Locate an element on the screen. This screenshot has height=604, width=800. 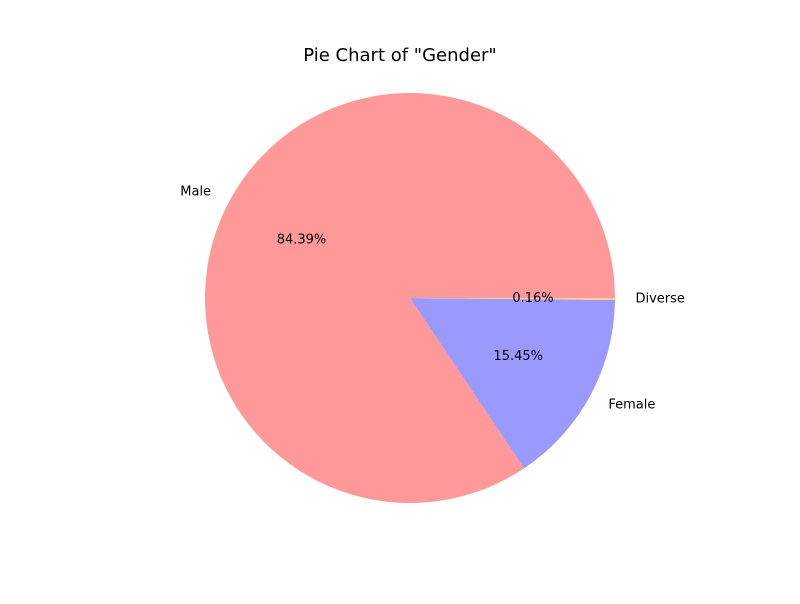
slice-label-female: Female is located at coordinates (631, 405).